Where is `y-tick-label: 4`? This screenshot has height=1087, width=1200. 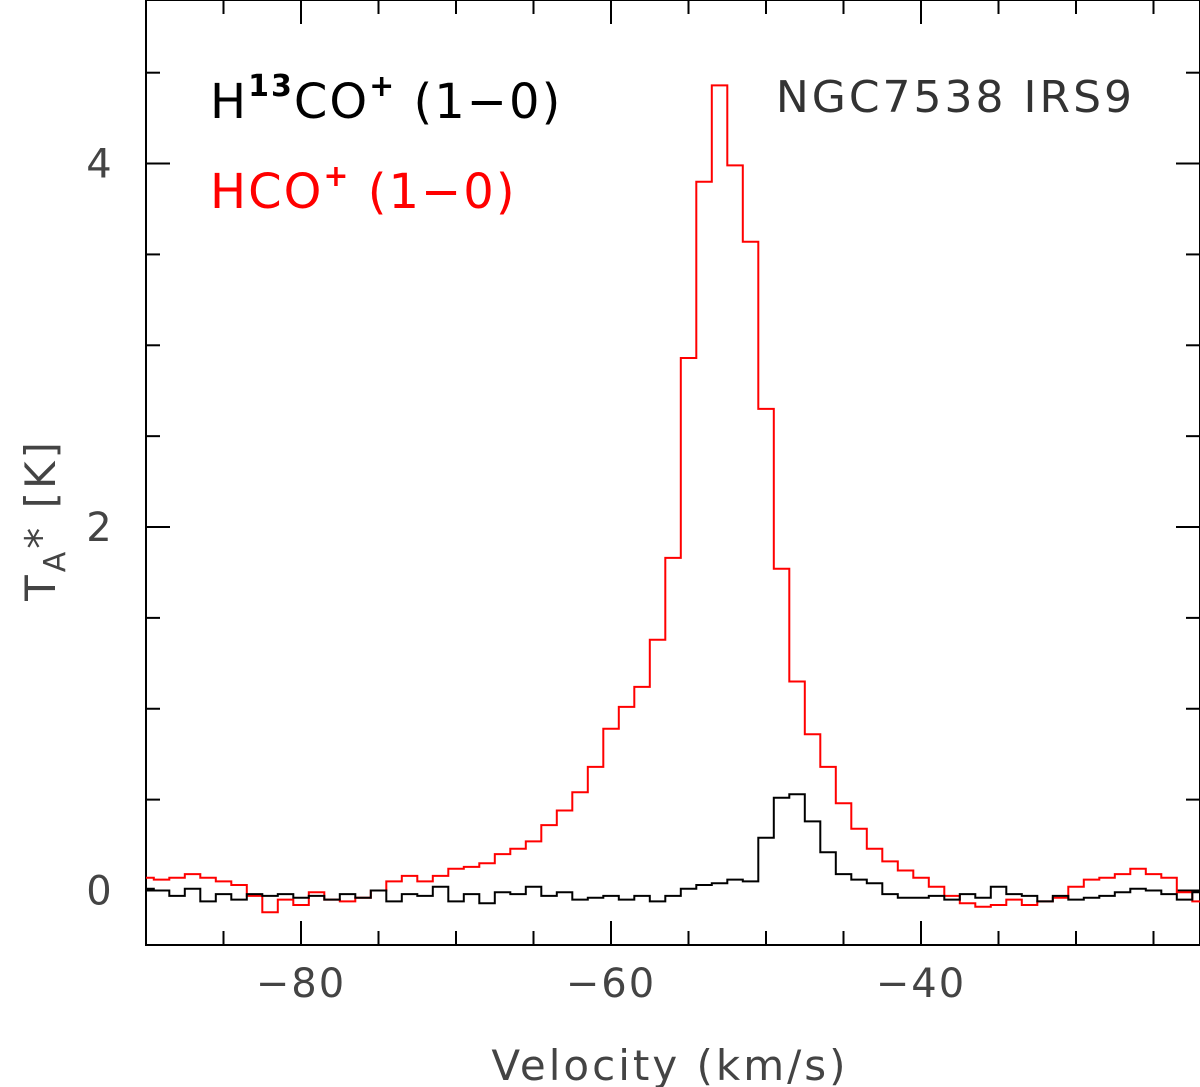 y-tick-label: 4 is located at coordinates (99, 165).